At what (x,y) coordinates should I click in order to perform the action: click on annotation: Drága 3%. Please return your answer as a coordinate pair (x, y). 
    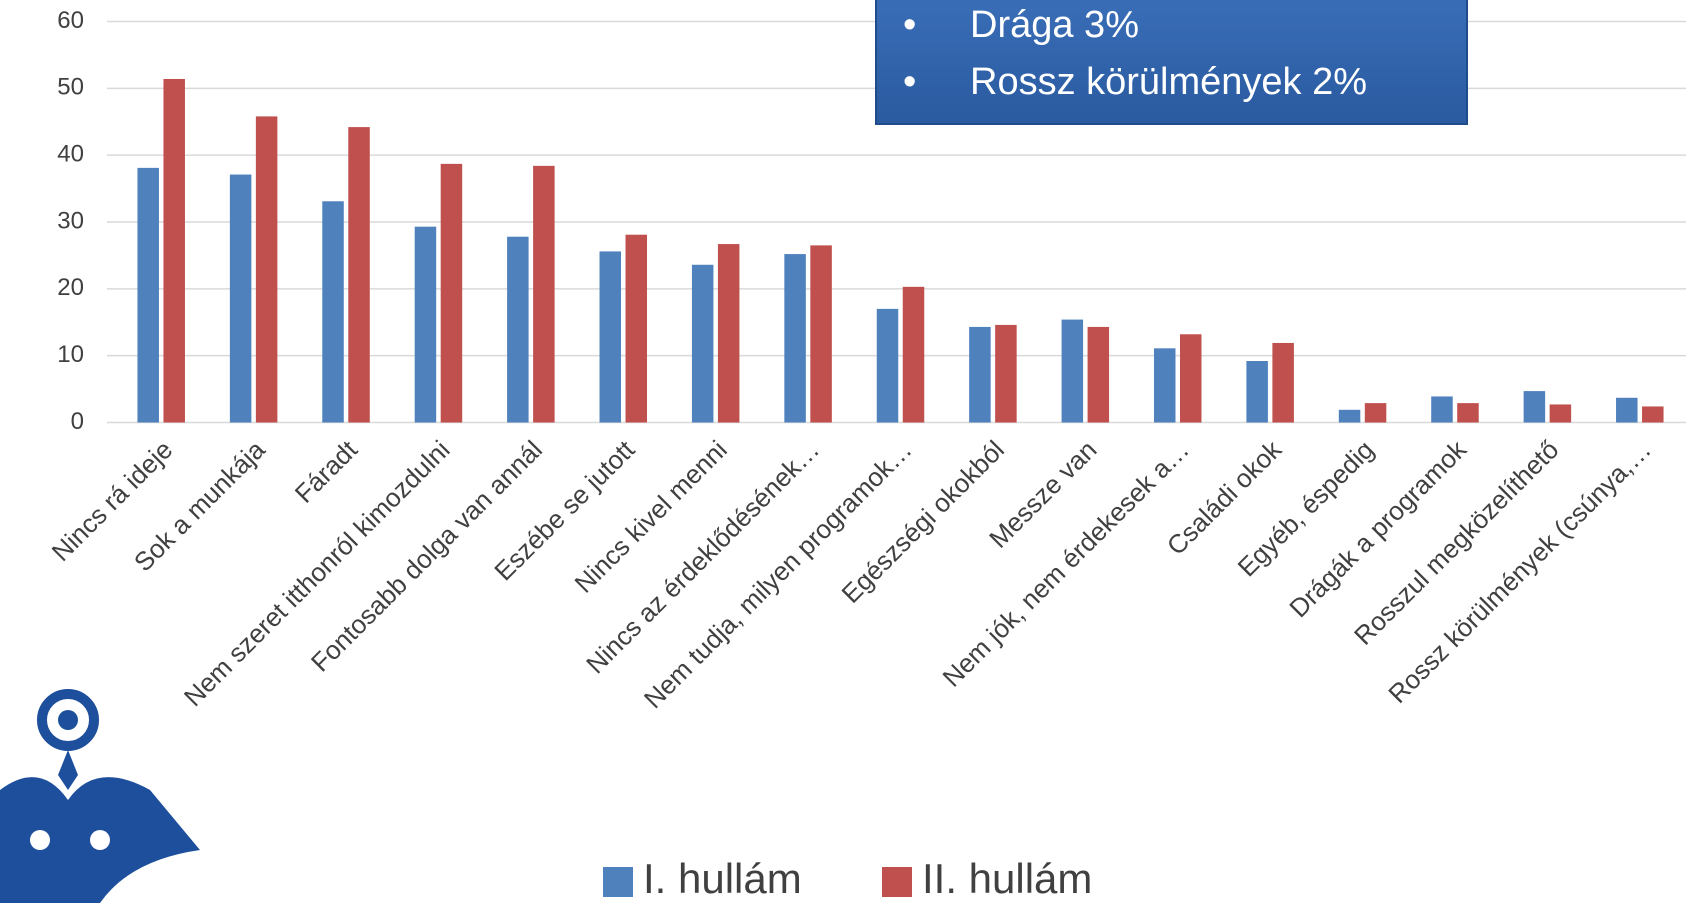
    Looking at the image, I should click on (1054, 25).